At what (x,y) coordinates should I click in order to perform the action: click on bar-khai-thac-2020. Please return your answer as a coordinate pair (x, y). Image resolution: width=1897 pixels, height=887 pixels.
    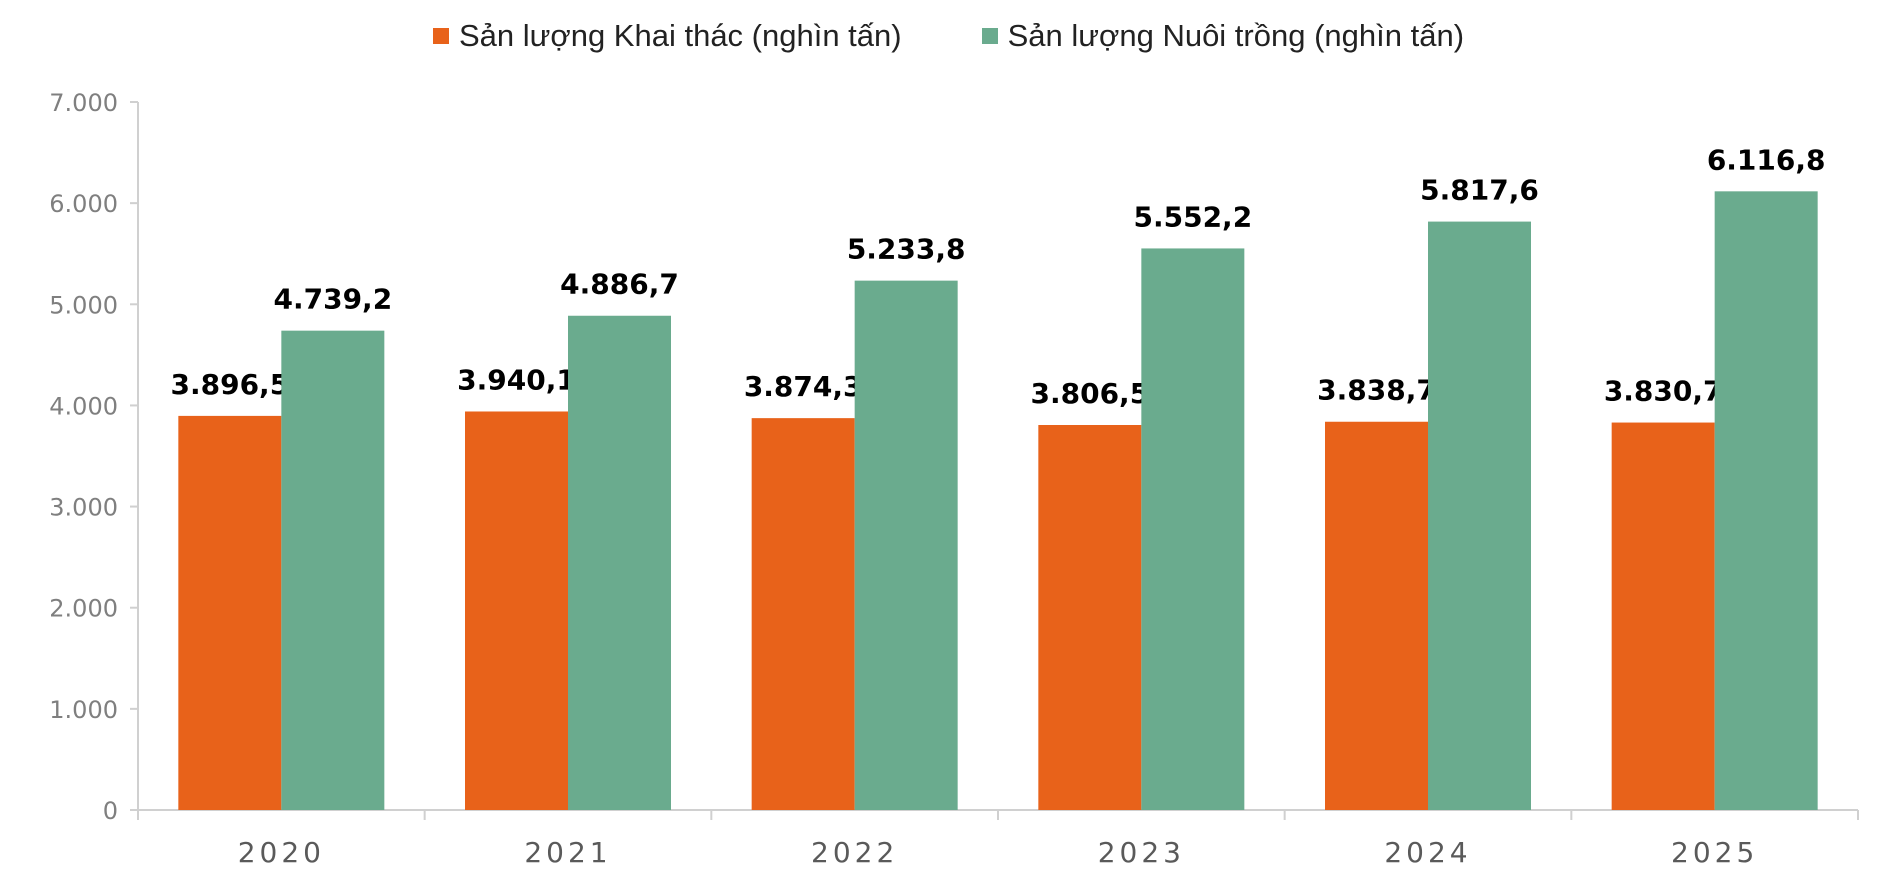
    Looking at the image, I should click on (230, 612).